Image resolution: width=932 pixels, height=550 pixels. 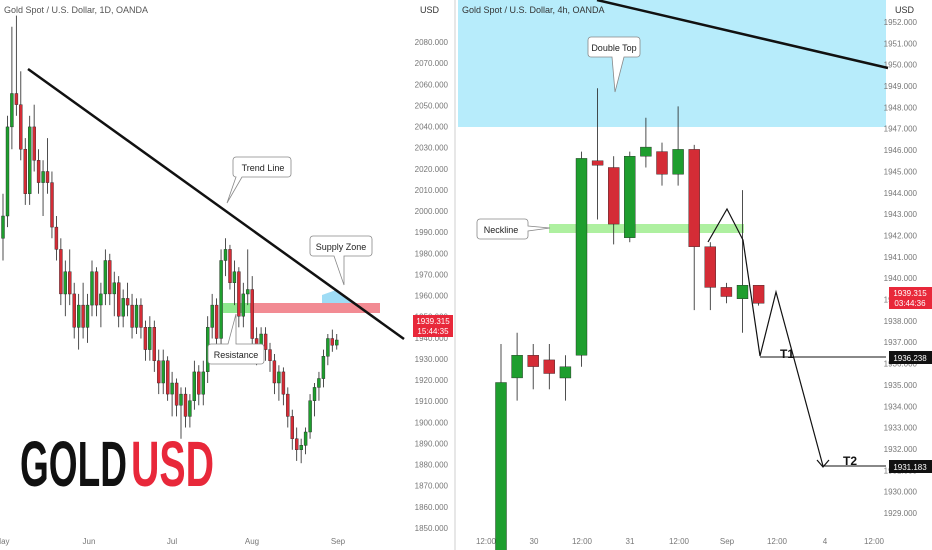 What do you see at coordinates (433, 321) in the screenshot?
I see `left-price-value: 1939.315` at bounding box center [433, 321].